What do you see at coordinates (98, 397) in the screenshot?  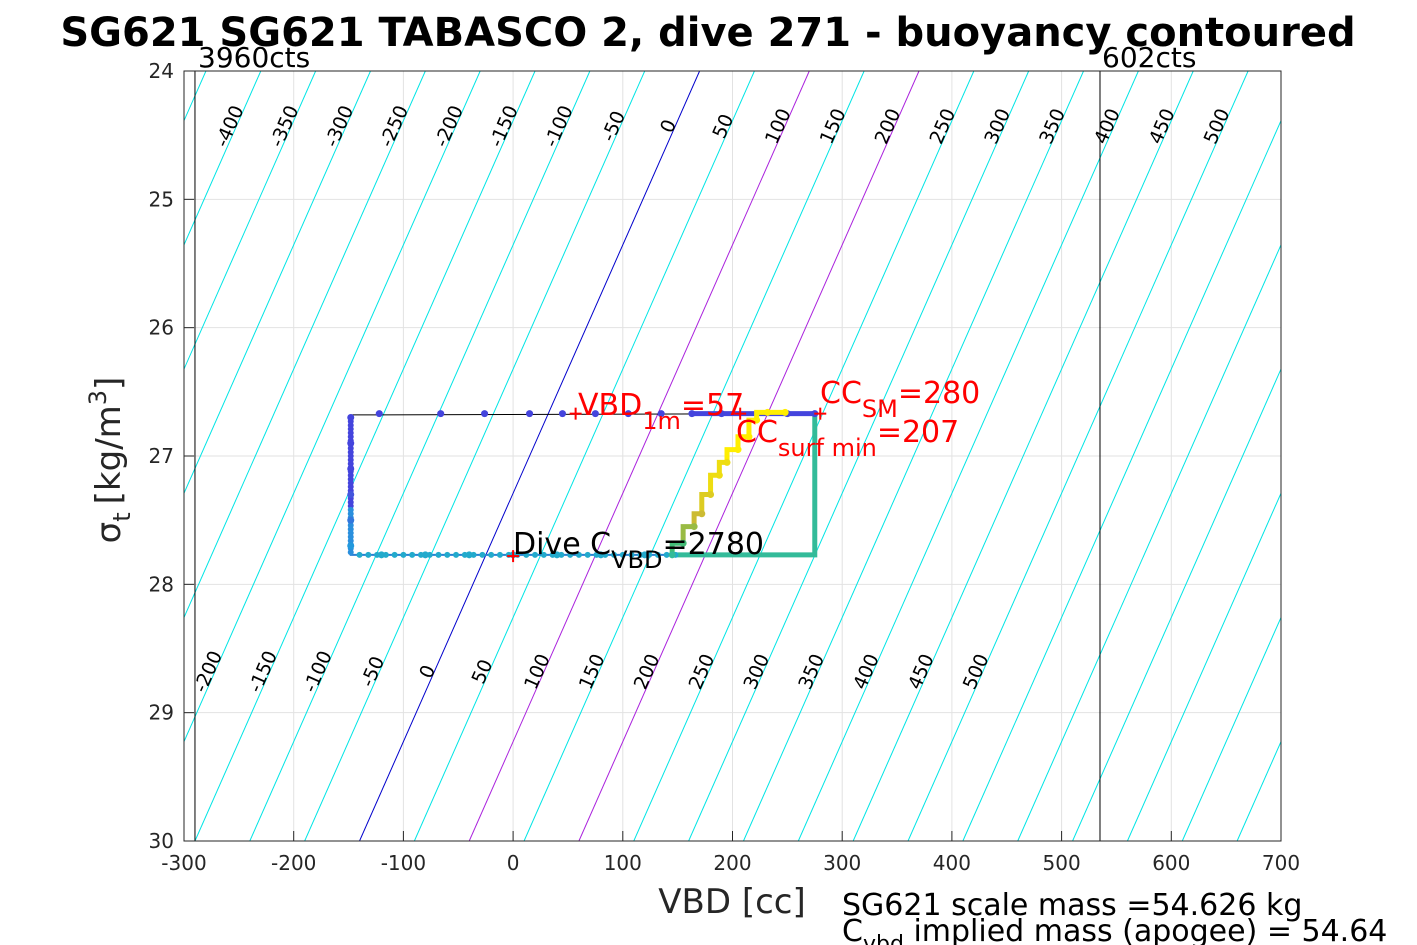 I see `y-axis-label-sup: 3` at bounding box center [98, 397].